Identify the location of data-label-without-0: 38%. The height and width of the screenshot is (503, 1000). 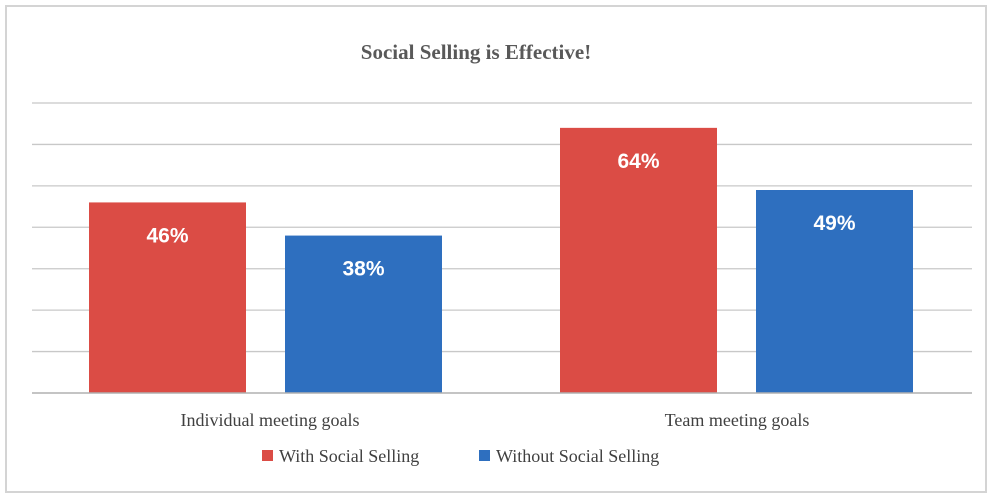
(363, 269).